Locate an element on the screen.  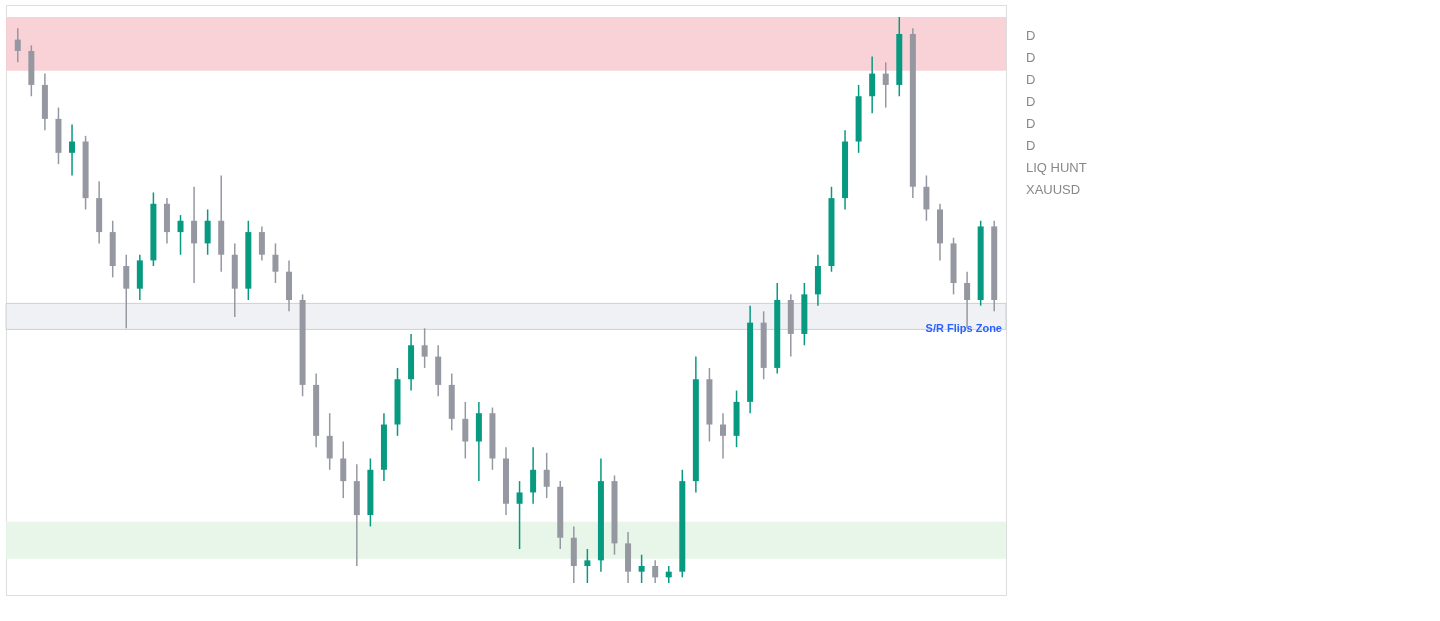
band-label: S/R Flips Zone is located at coordinates (963, 328).